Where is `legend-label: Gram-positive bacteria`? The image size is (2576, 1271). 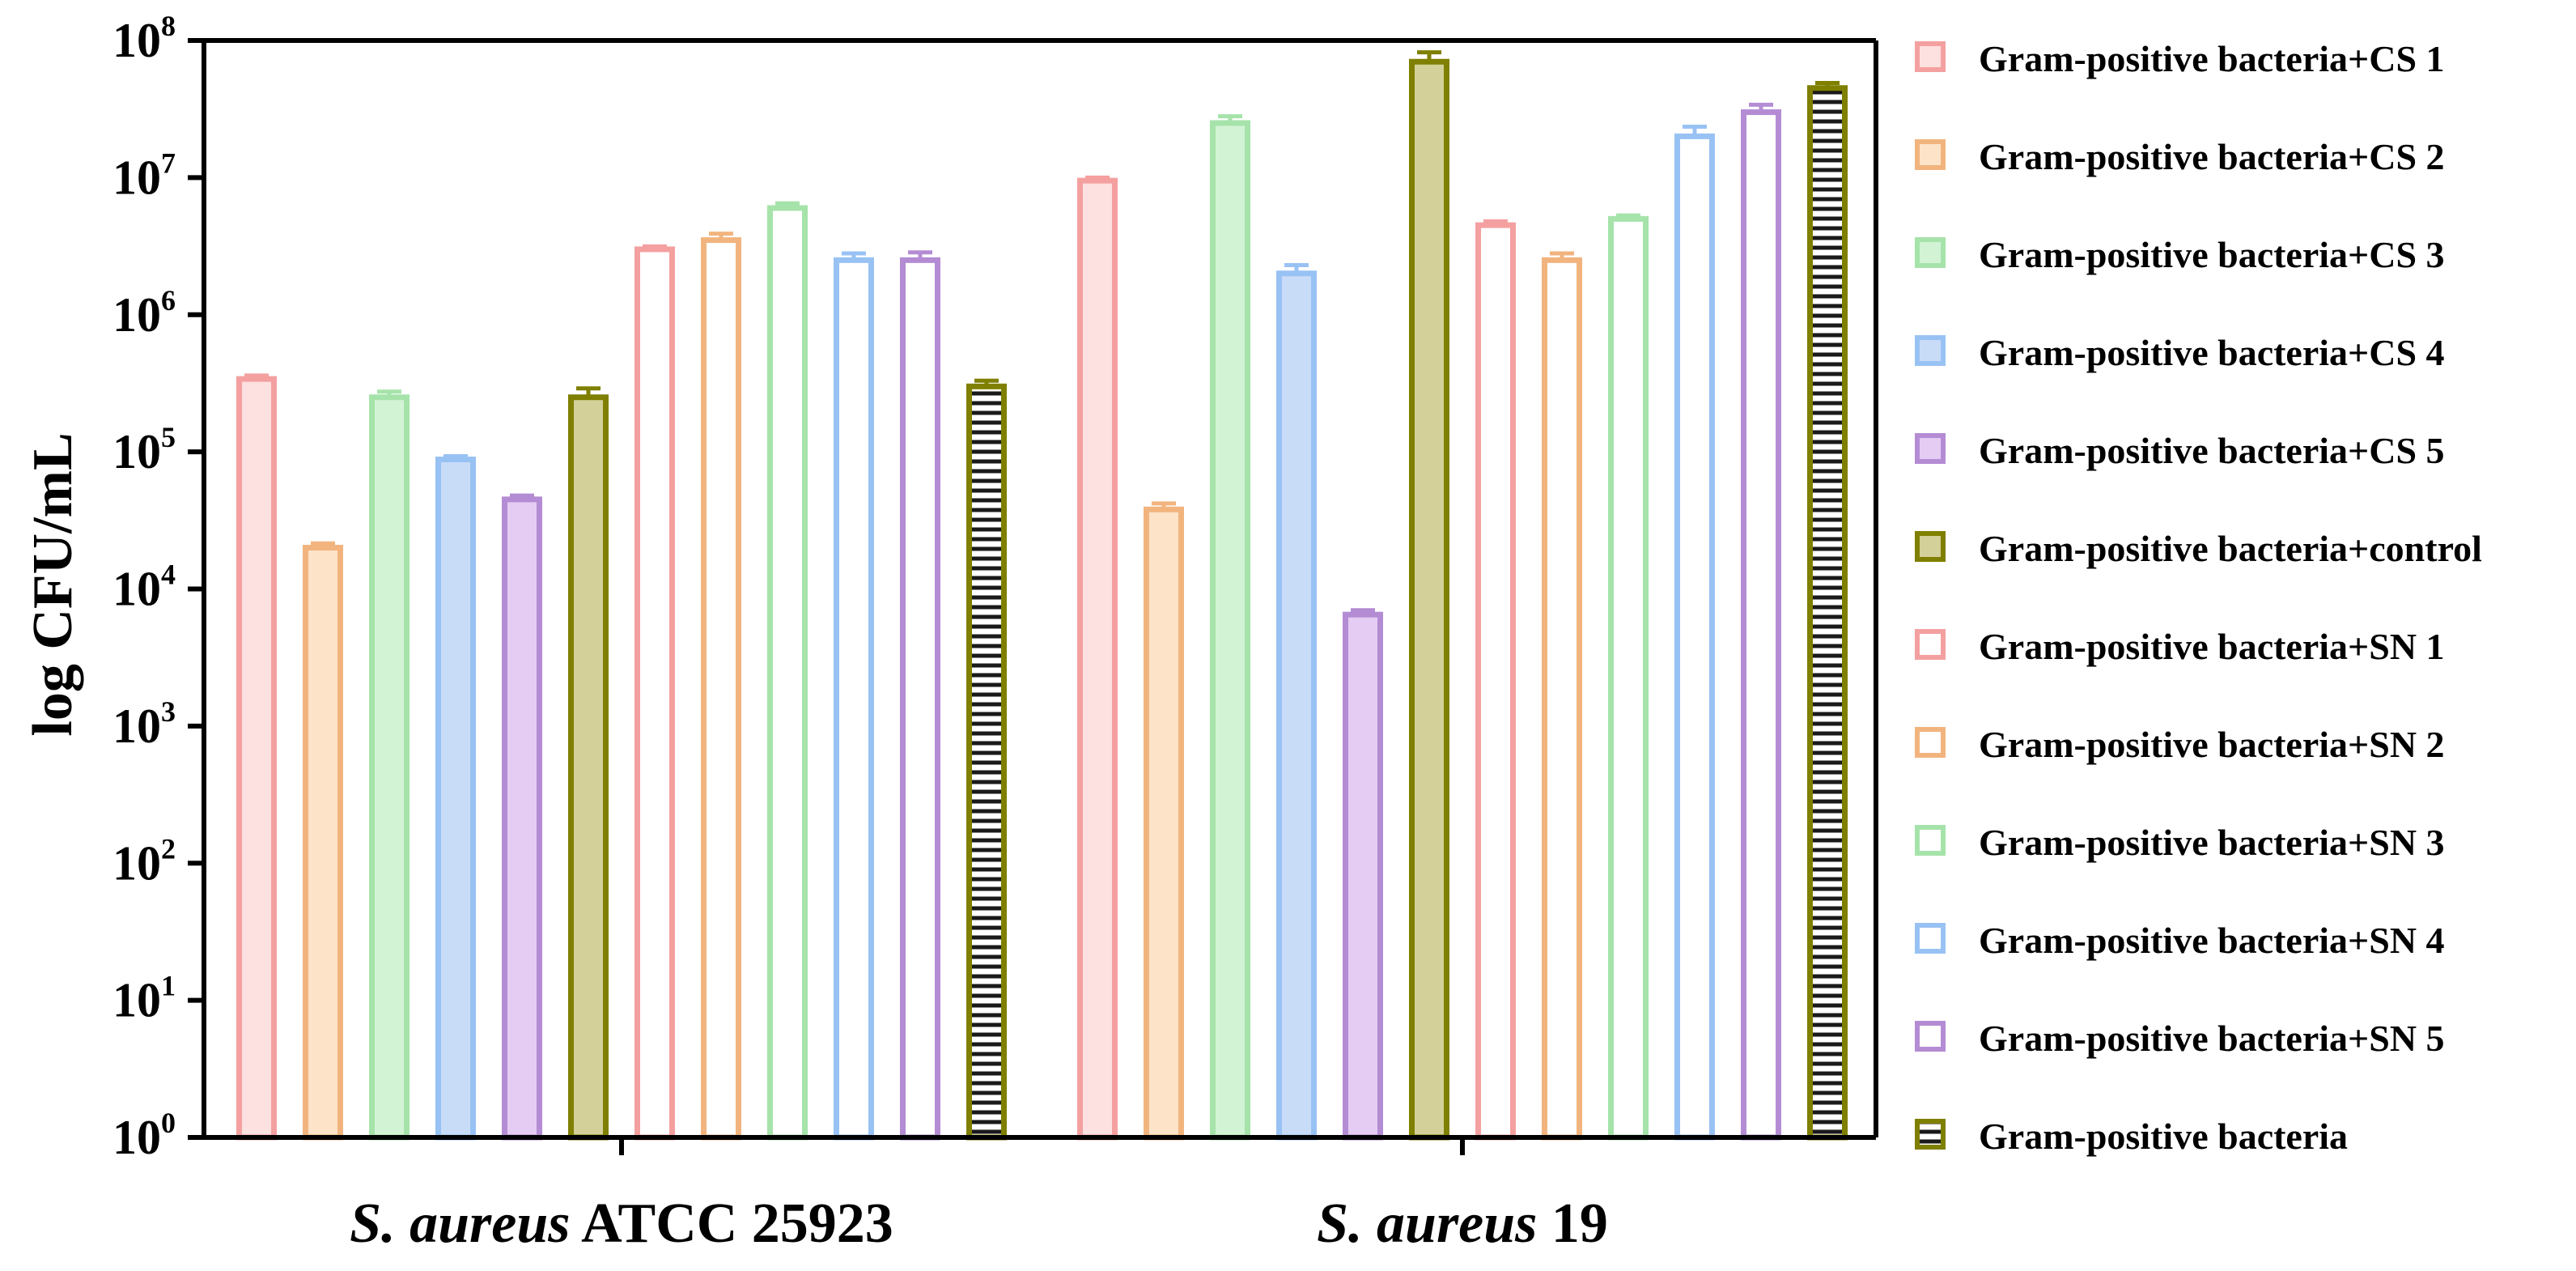
legend-label: Gram-positive bacteria is located at coordinates (2163, 1137).